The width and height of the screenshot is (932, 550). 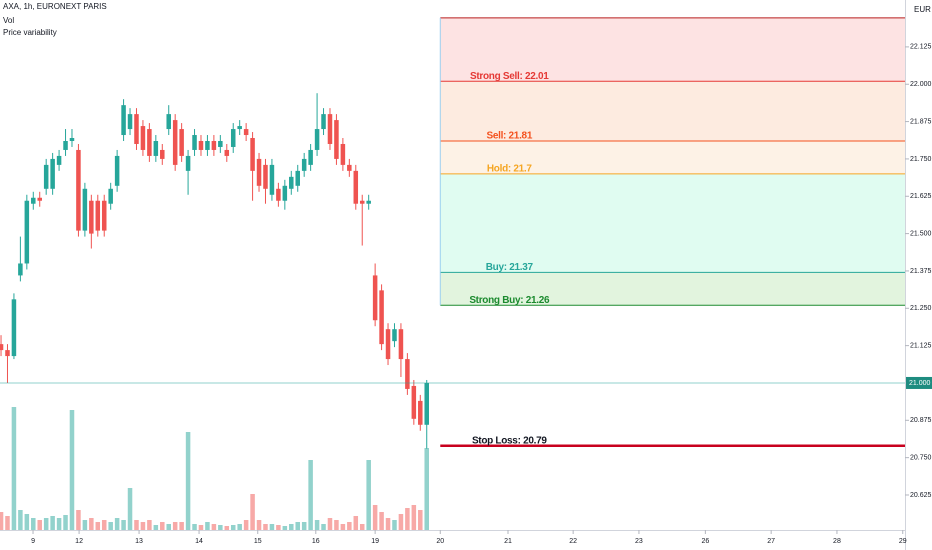 I want to click on x-tick-label: 14, so click(x=199, y=541).